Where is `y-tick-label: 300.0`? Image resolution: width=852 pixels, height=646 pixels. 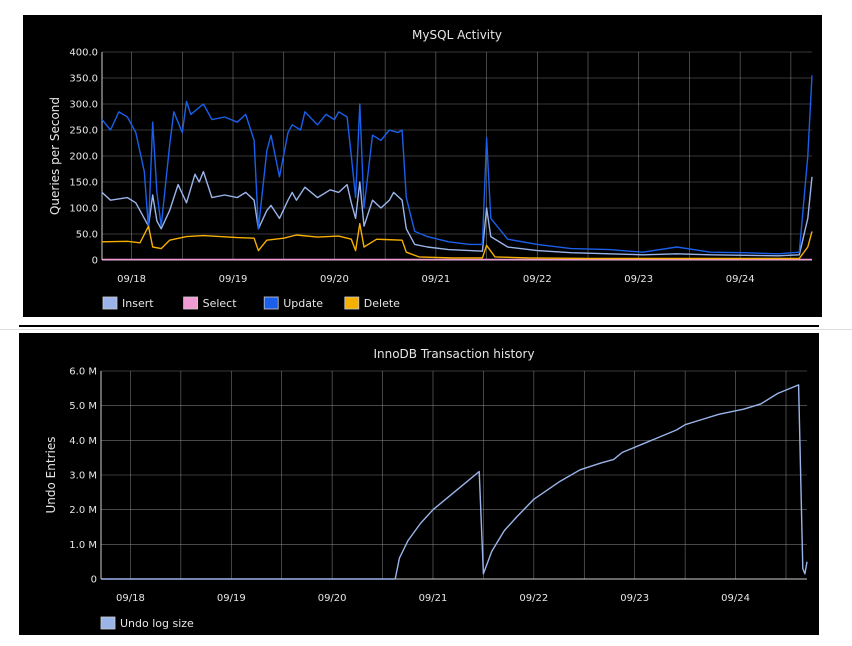 y-tick-label: 300.0 is located at coordinates (83, 105).